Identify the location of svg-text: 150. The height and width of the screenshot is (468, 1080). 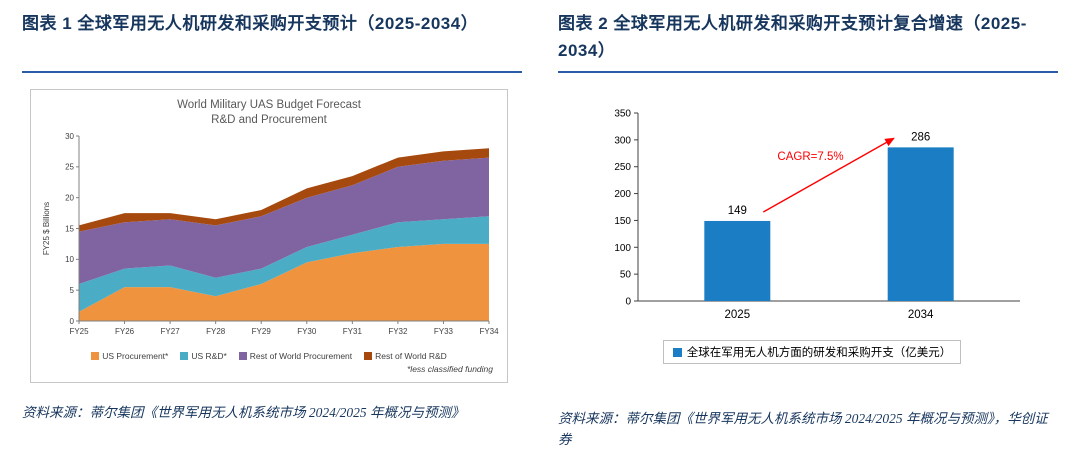
(622, 221).